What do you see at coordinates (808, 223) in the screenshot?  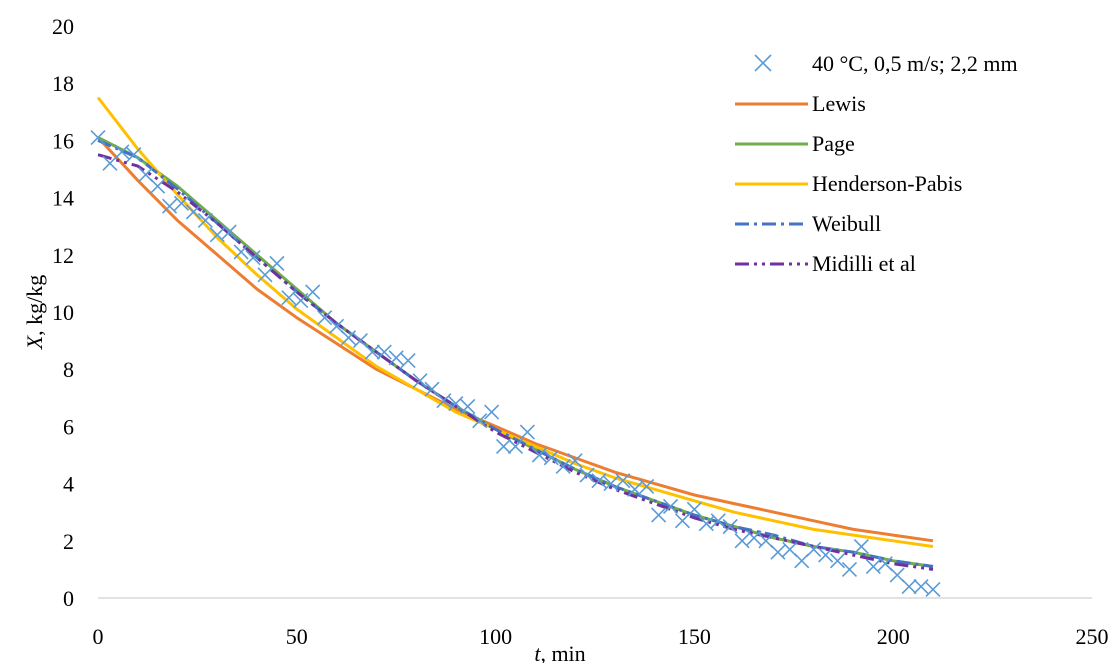 I see `legend-entry-weibull: Weibull` at bounding box center [808, 223].